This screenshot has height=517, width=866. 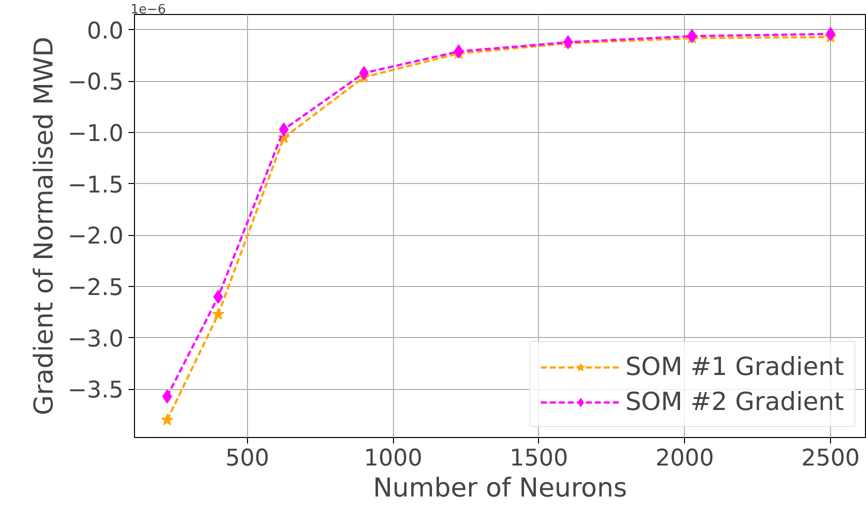 I want to click on y-tick-label: −3.5, so click(x=96, y=391).